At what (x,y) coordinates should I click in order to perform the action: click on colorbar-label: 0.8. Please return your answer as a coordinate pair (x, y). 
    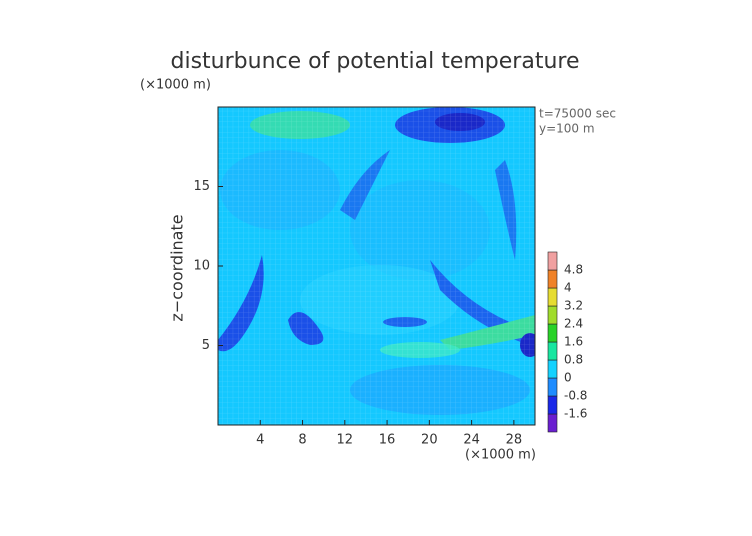
    Looking at the image, I should click on (573, 360).